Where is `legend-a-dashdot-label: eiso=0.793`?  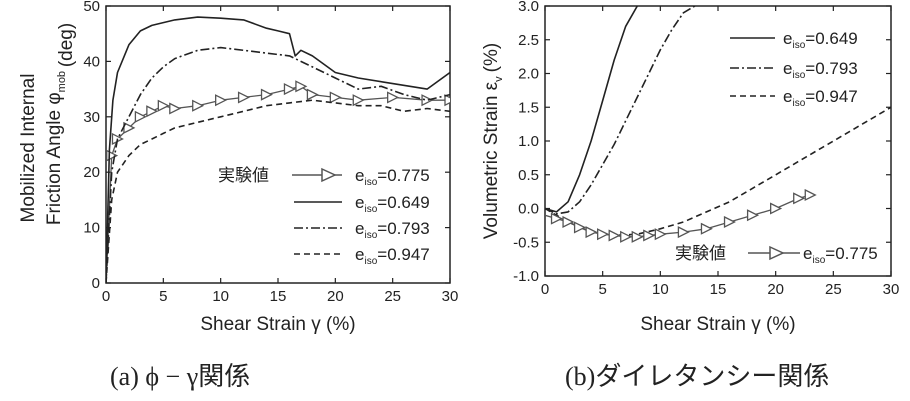
legend-a-dashdot-label: eiso=0.793 is located at coordinates (392, 230).